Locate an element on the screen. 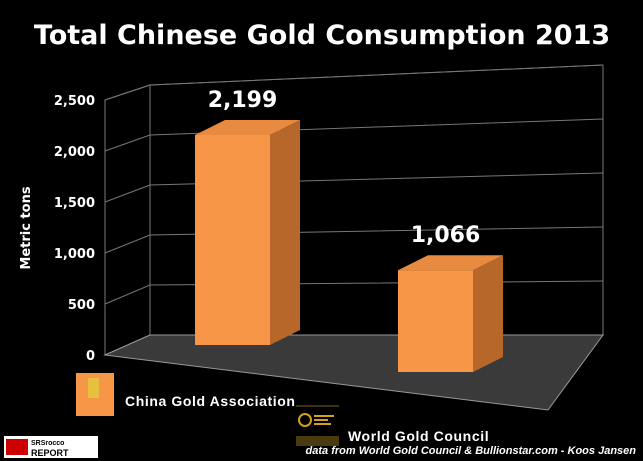 The height and width of the screenshot is (461, 643). y-axis-label: Metric tons is located at coordinates (26, 227).